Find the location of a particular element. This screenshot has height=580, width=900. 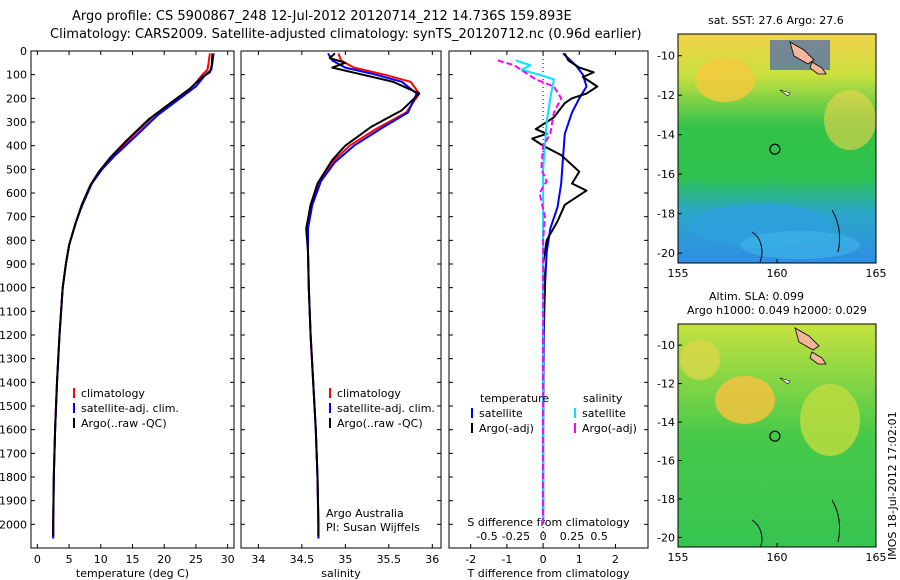

y-tick-label: 1600 is located at coordinates (13, 430).